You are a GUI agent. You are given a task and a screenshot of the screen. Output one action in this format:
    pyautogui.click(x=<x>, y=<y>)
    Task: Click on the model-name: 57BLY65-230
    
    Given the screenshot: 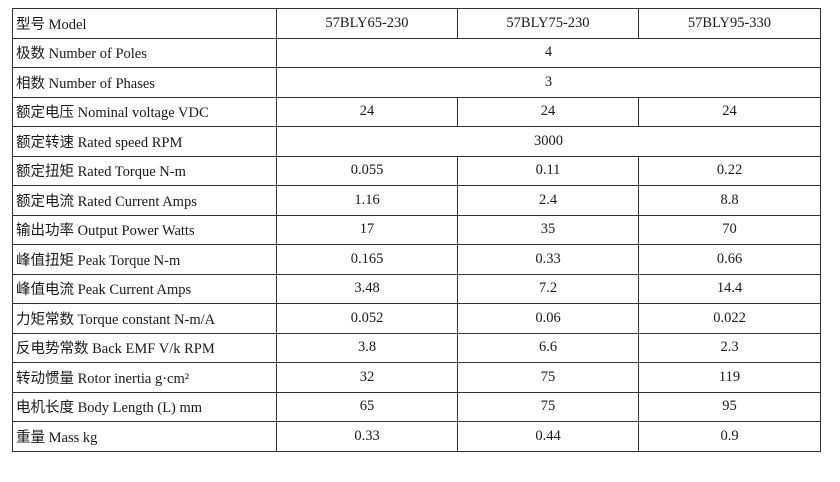 What is the action you would take?
    pyautogui.click(x=367, y=23)
    